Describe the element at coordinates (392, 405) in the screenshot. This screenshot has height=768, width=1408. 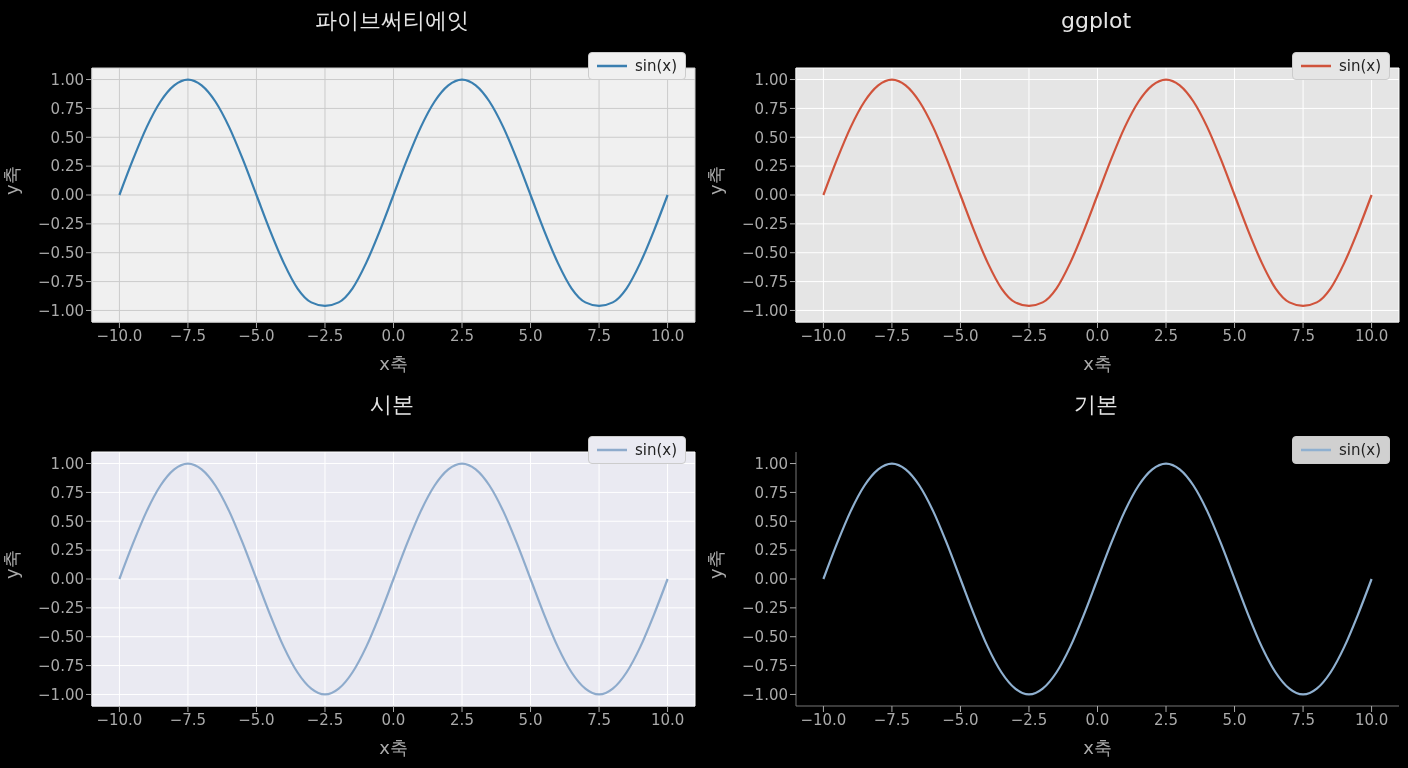
I see `chart-title: 시본` at that location.